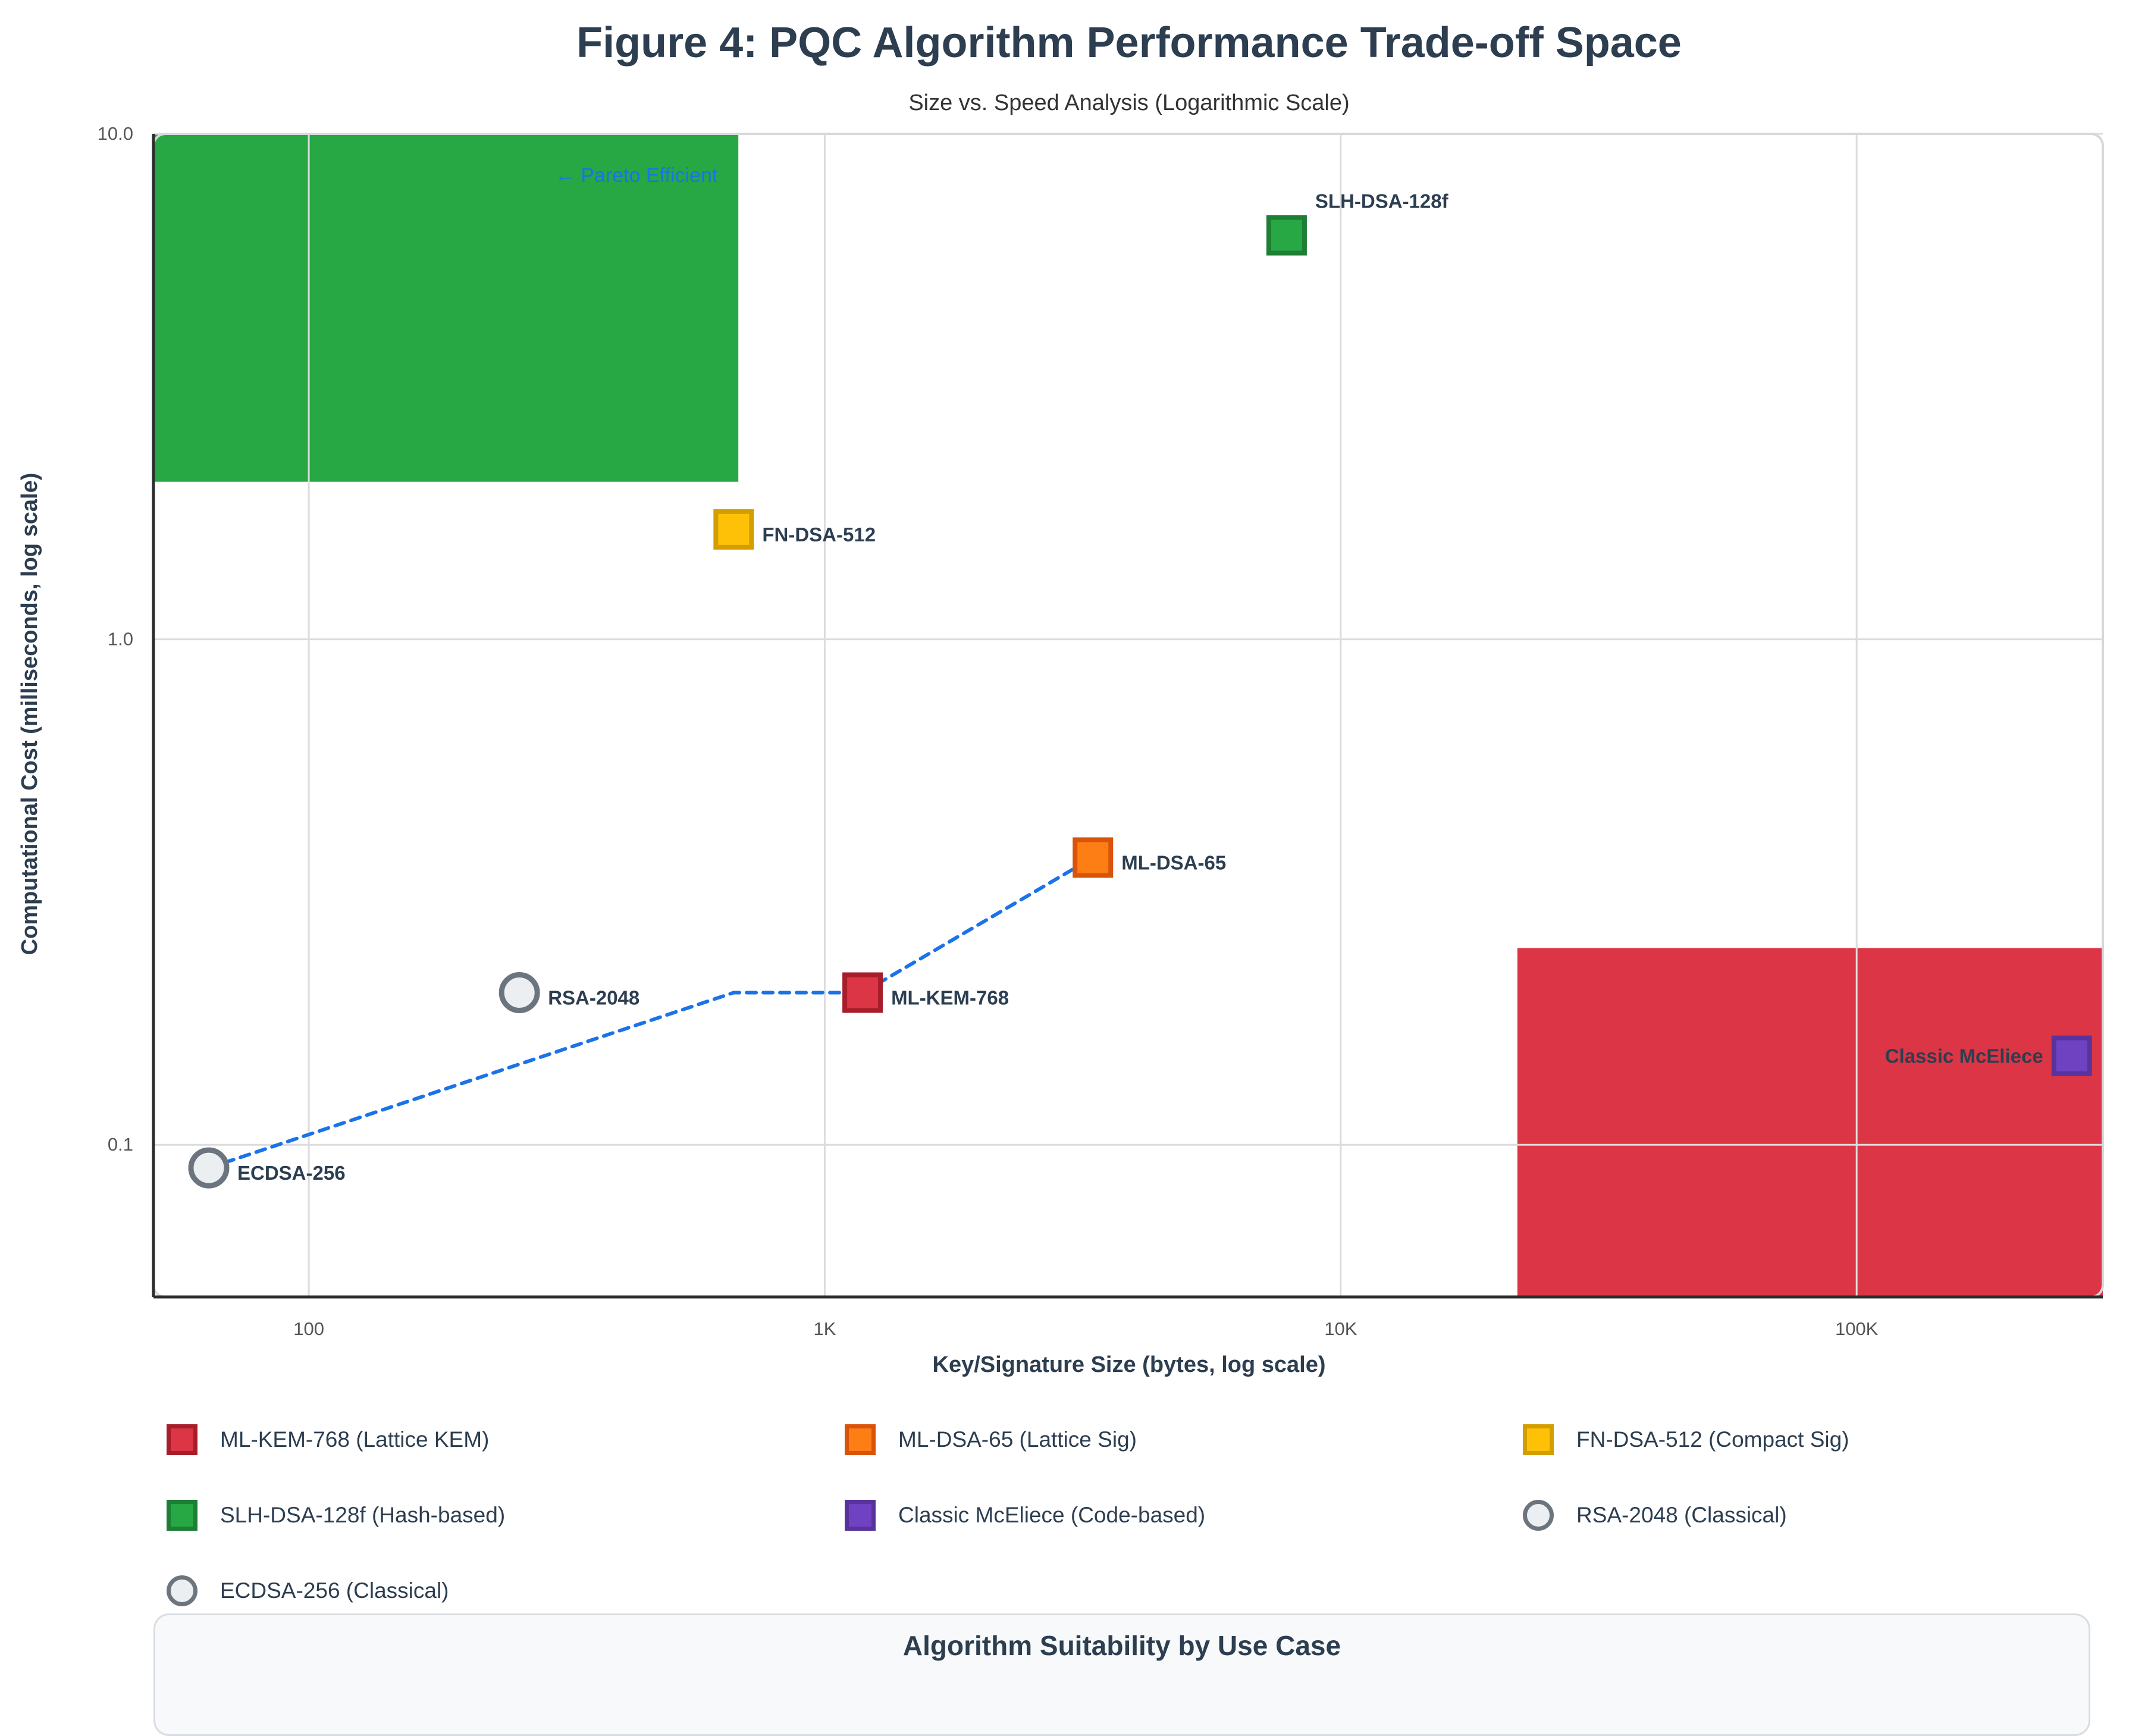 This screenshot has width=2129, height=1736. Describe the element at coordinates (1964, 1056) in the screenshot. I see `point-label-classic-mceliece: Classic McEliece` at that location.